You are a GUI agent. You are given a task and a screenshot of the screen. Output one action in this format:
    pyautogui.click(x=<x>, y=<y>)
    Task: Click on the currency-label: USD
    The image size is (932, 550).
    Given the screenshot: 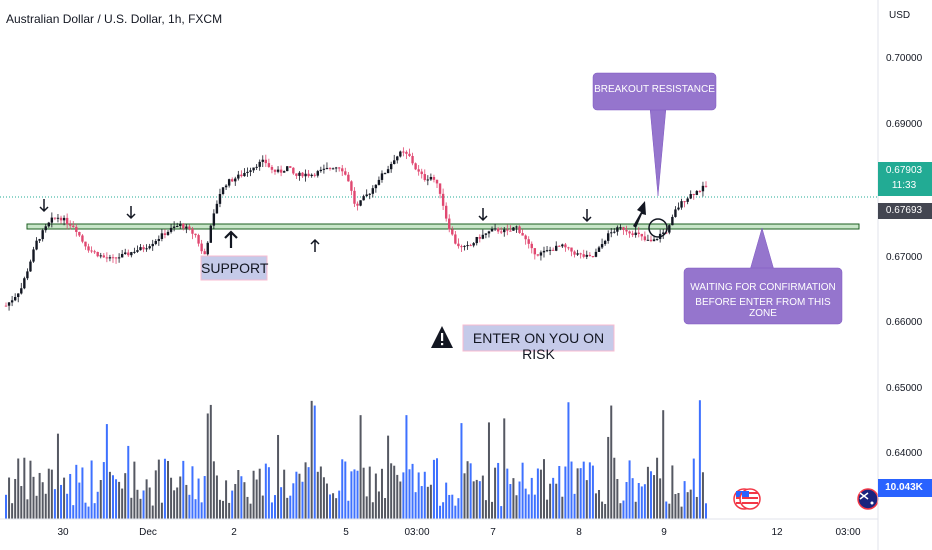 What is the action you would take?
    pyautogui.click(x=900, y=15)
    